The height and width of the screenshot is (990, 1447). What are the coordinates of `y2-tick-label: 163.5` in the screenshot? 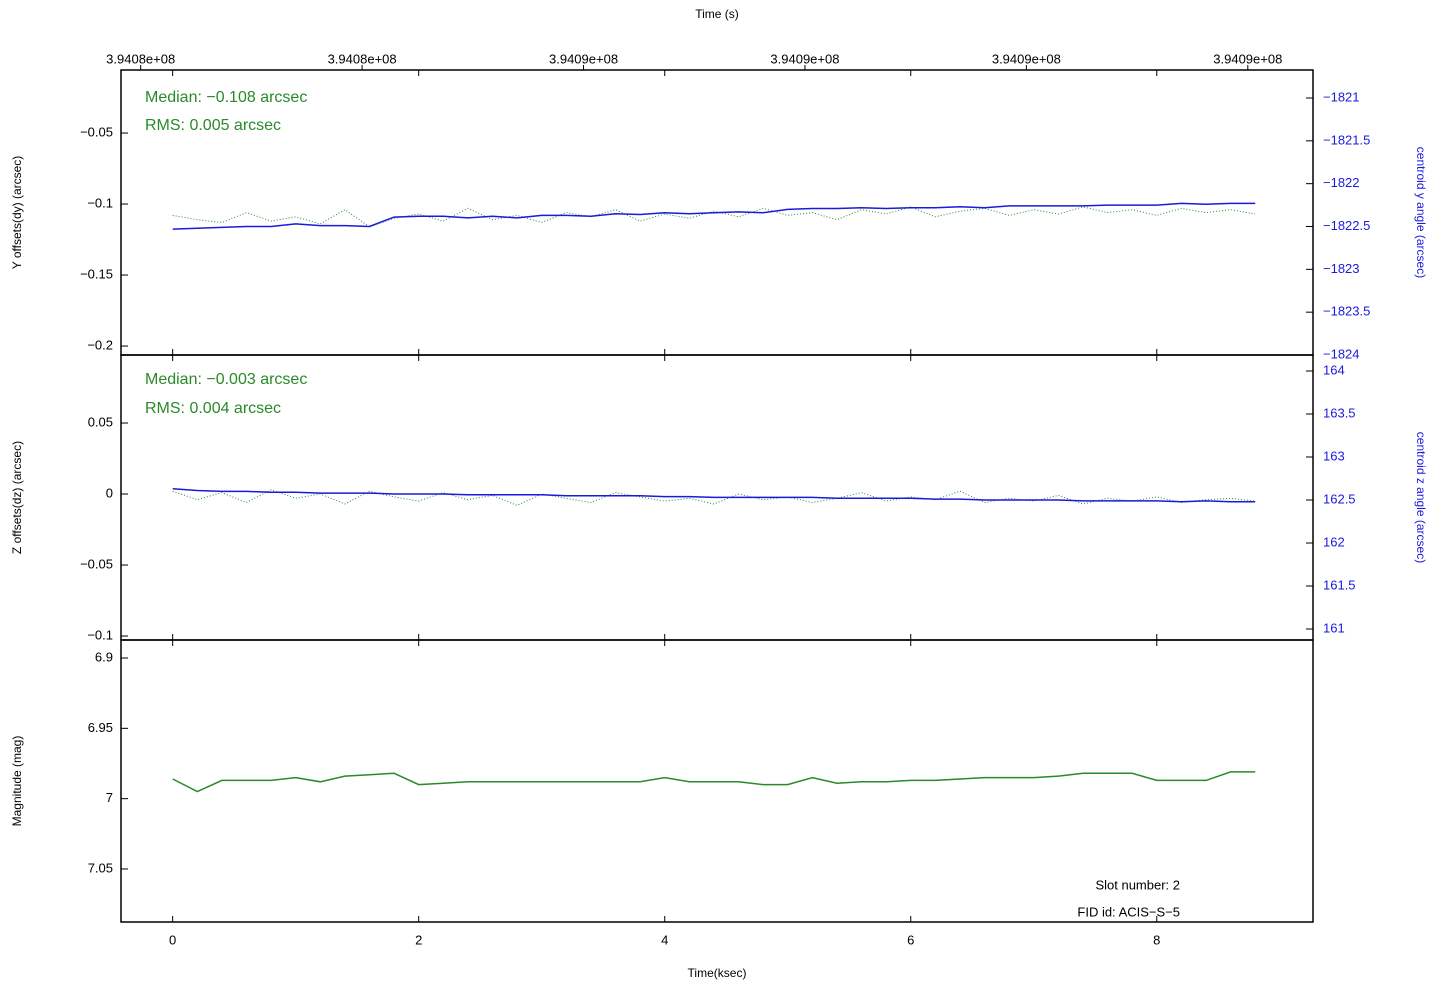 It's located at (1339, 412).